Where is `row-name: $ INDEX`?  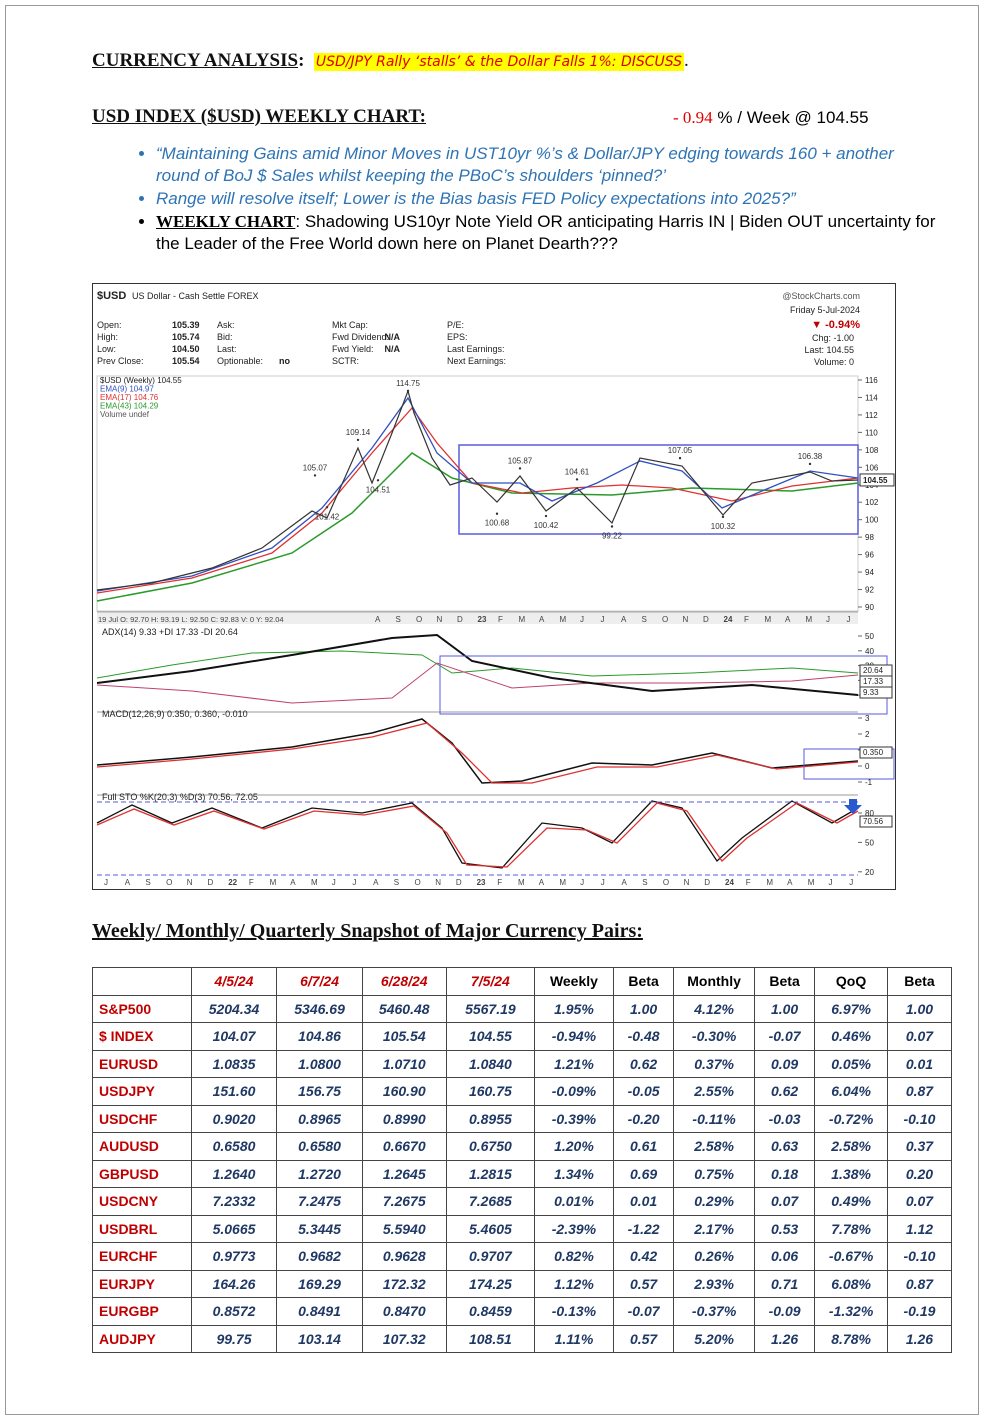
row-name: $ INDEX is located at coordinates (142, 1036).